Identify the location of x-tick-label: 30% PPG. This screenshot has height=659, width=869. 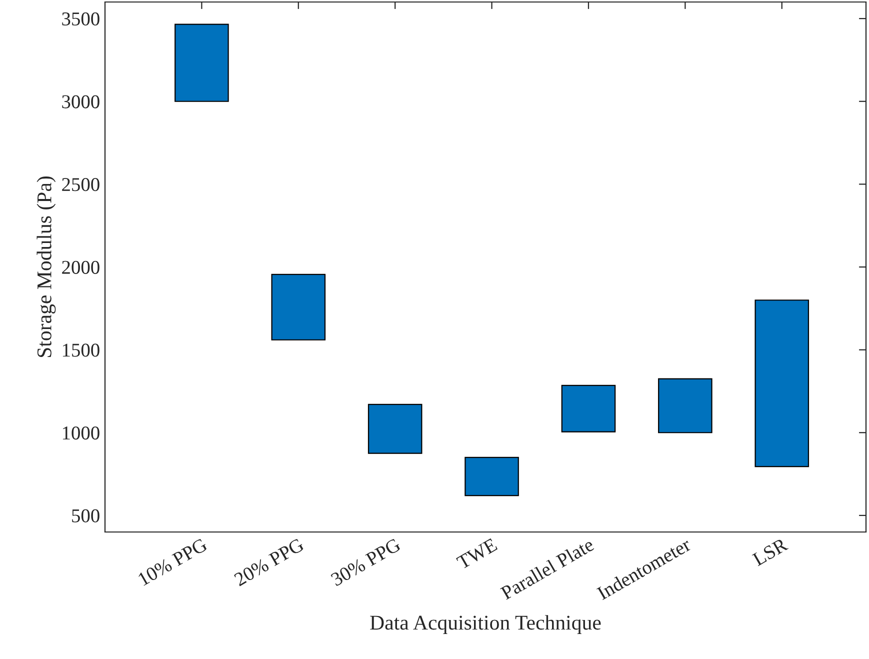
(366, 562).